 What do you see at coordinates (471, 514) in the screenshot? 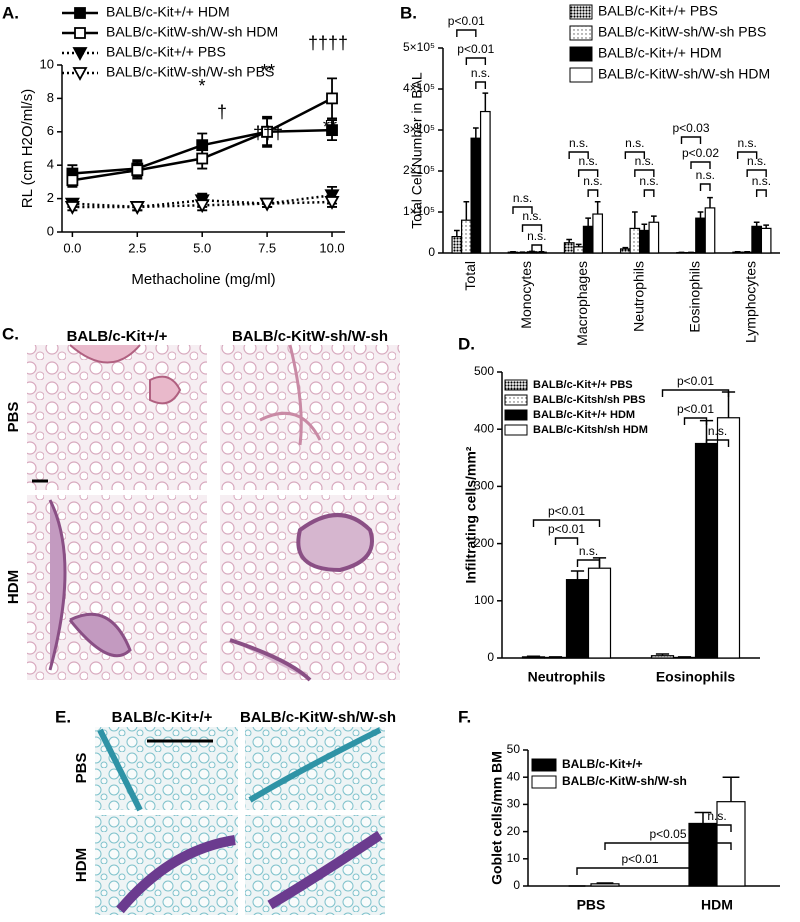
I see `y-axis-title: Infiltrating cells/mm²` at bounding box center [471, 514].